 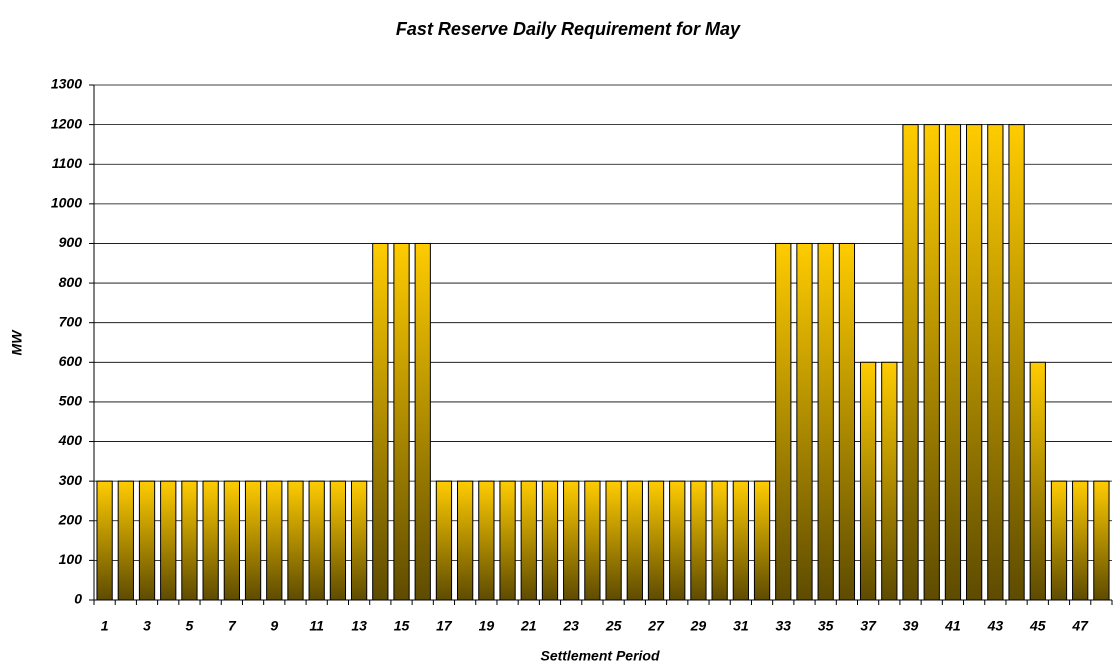 I want to click on x-tick-label: 1, so click(x=105, y=626).